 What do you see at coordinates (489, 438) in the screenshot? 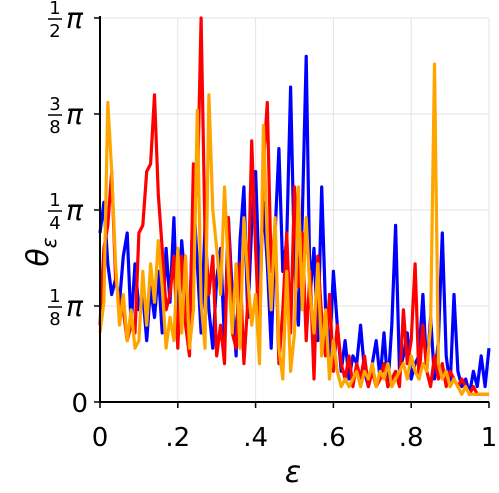
I see `x-tick-label-5: 1` at bounding box center [489, 438].